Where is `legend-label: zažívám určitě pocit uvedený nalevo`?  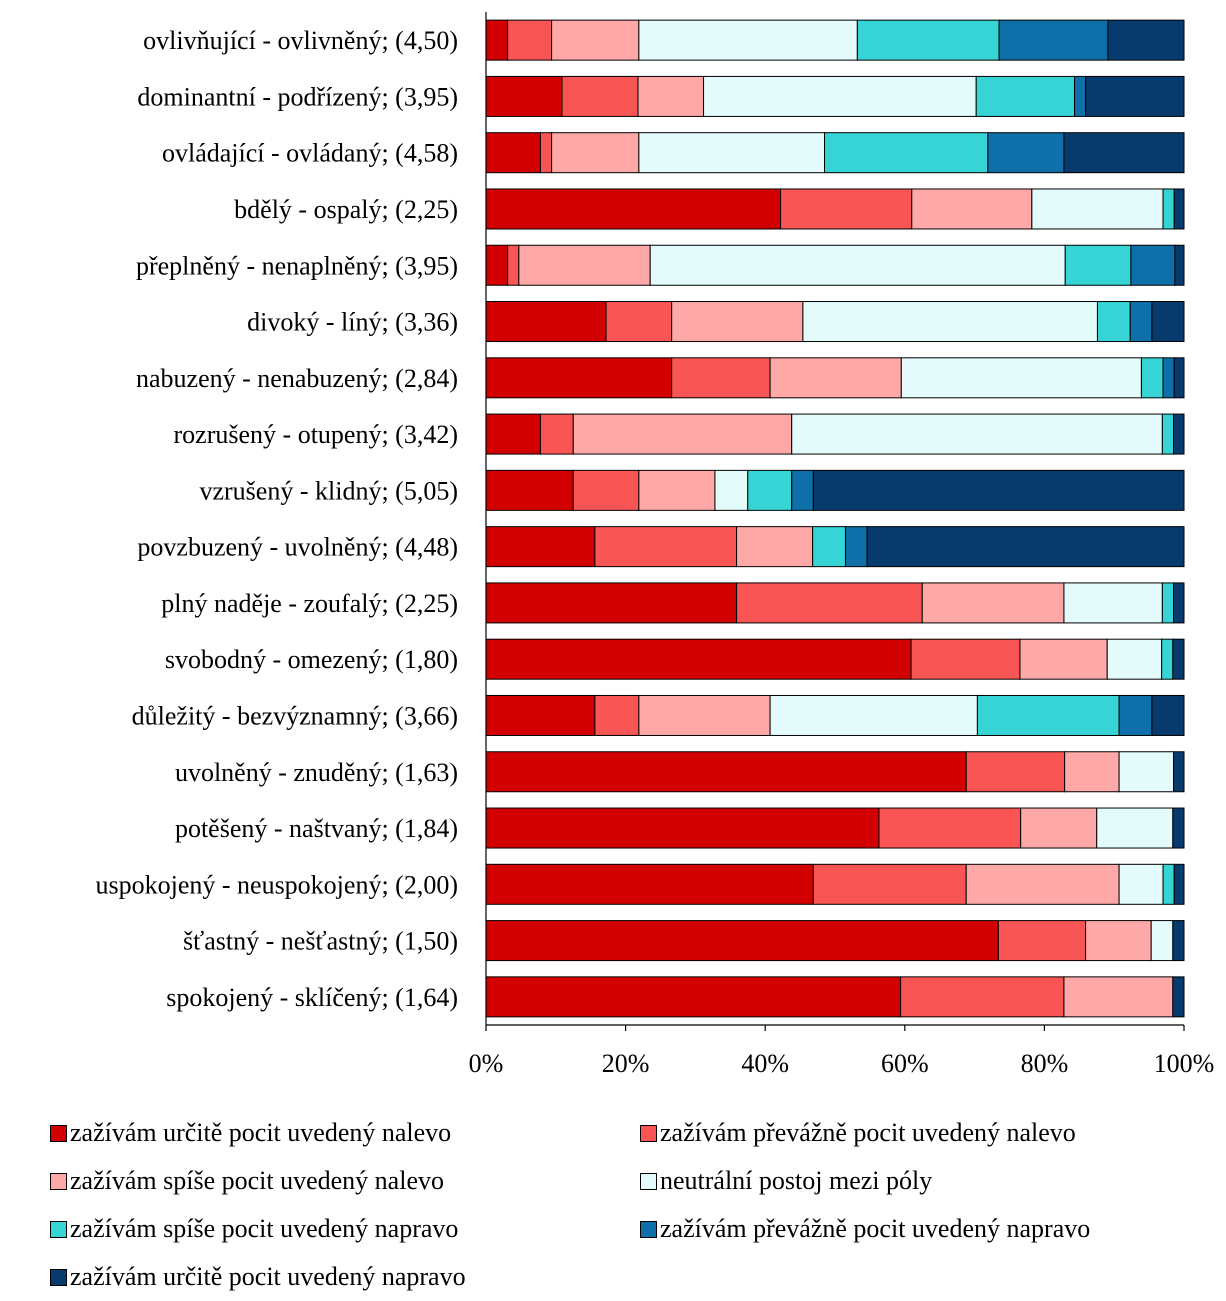
legend-label: zažívám určitě pocit uvedený nalevo is located at coordinates (261, 1132).